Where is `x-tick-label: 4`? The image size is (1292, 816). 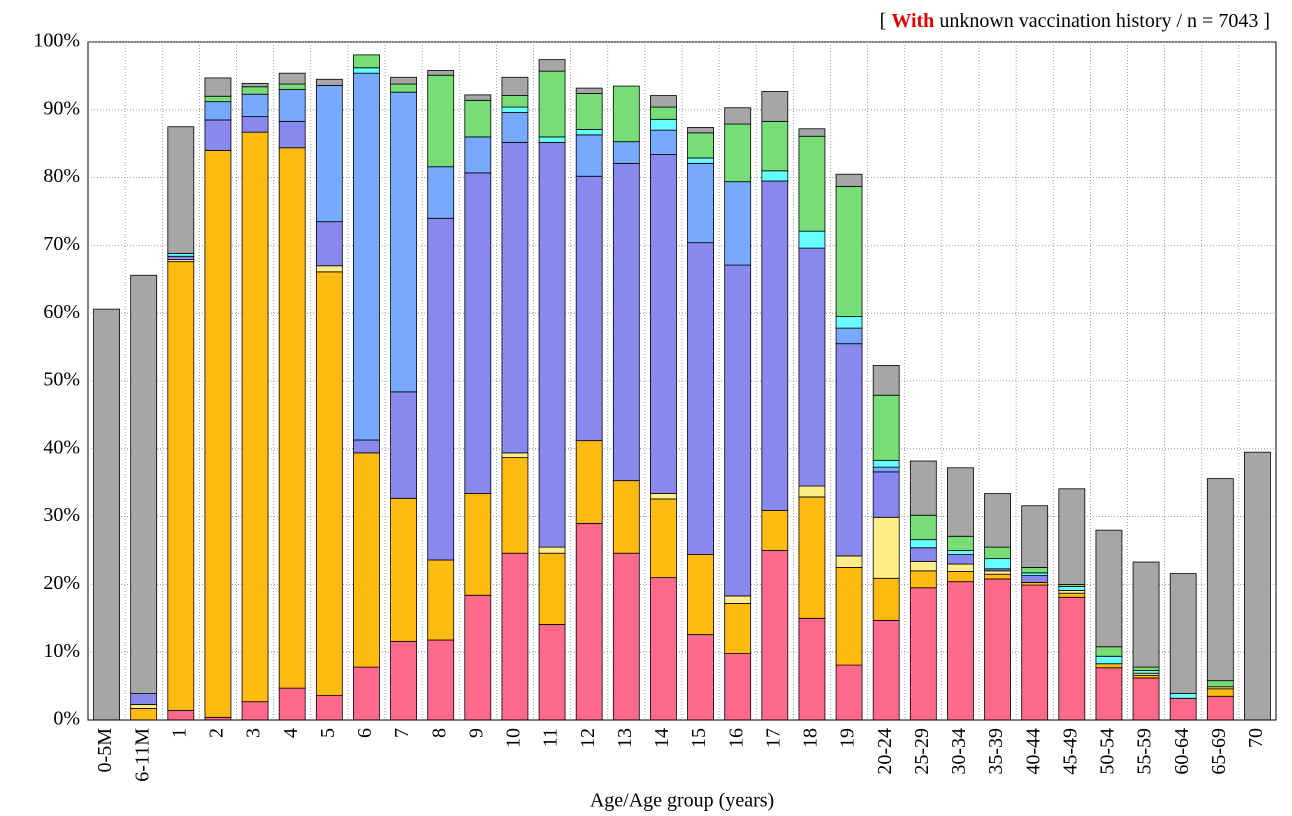
x-tick-label: 4 is located at coordinates (291, 733).